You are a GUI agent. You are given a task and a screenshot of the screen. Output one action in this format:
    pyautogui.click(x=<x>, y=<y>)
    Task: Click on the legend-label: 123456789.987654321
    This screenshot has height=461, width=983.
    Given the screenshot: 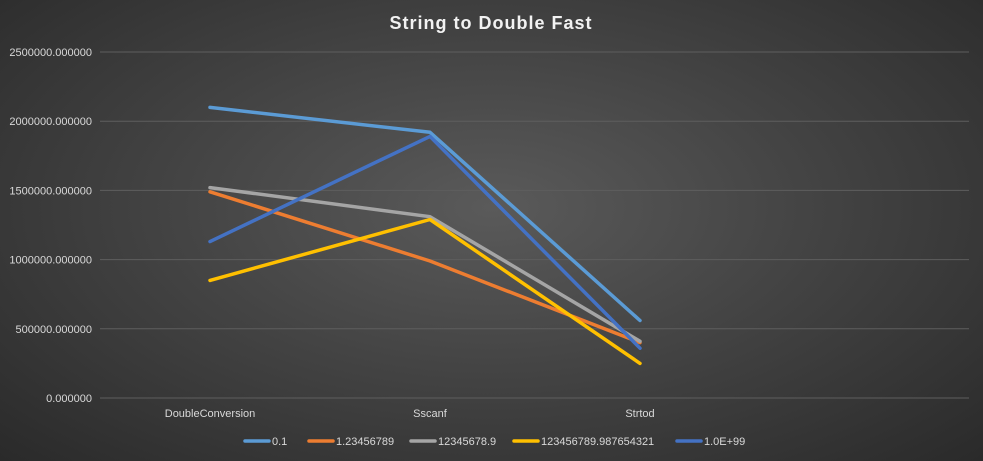 What is the action you would take?
    pyautogui.click(x=597, y=442)
    